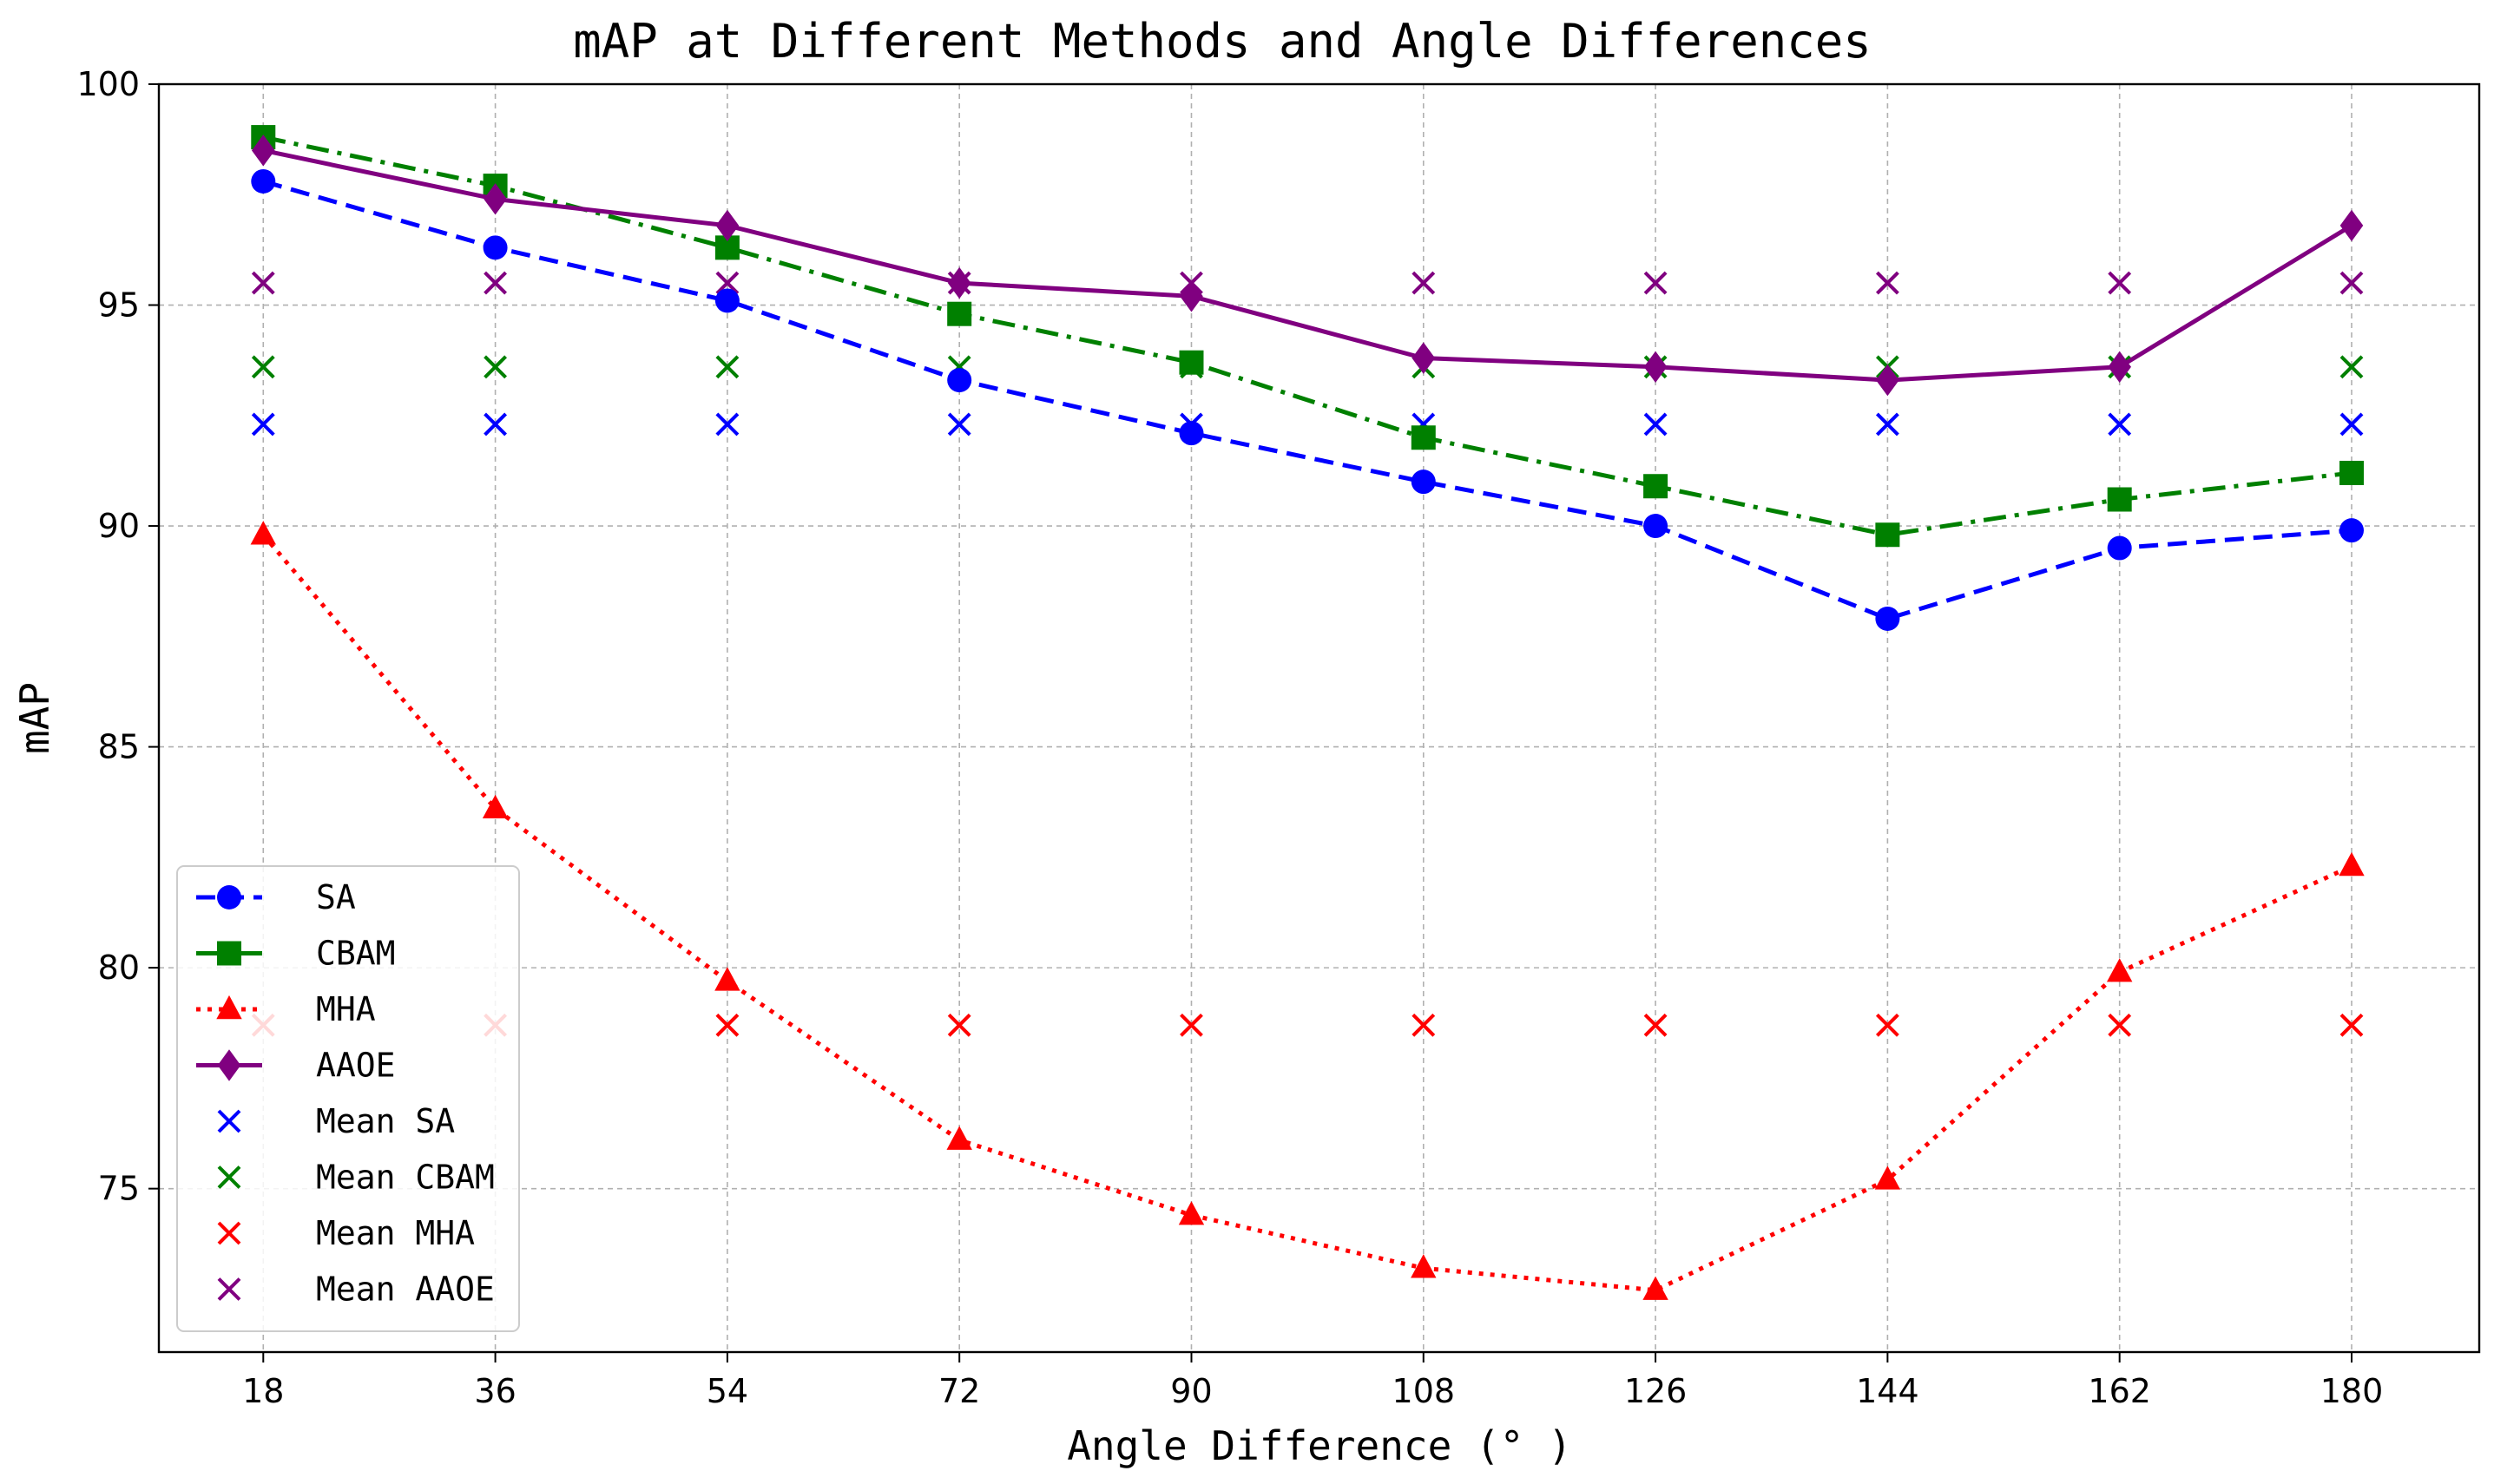 This screenshot has width=2494, height=1484. Describe the element at coordinates (119, 526) in the screenshot. I see `y-tick-label: 90` at that location.